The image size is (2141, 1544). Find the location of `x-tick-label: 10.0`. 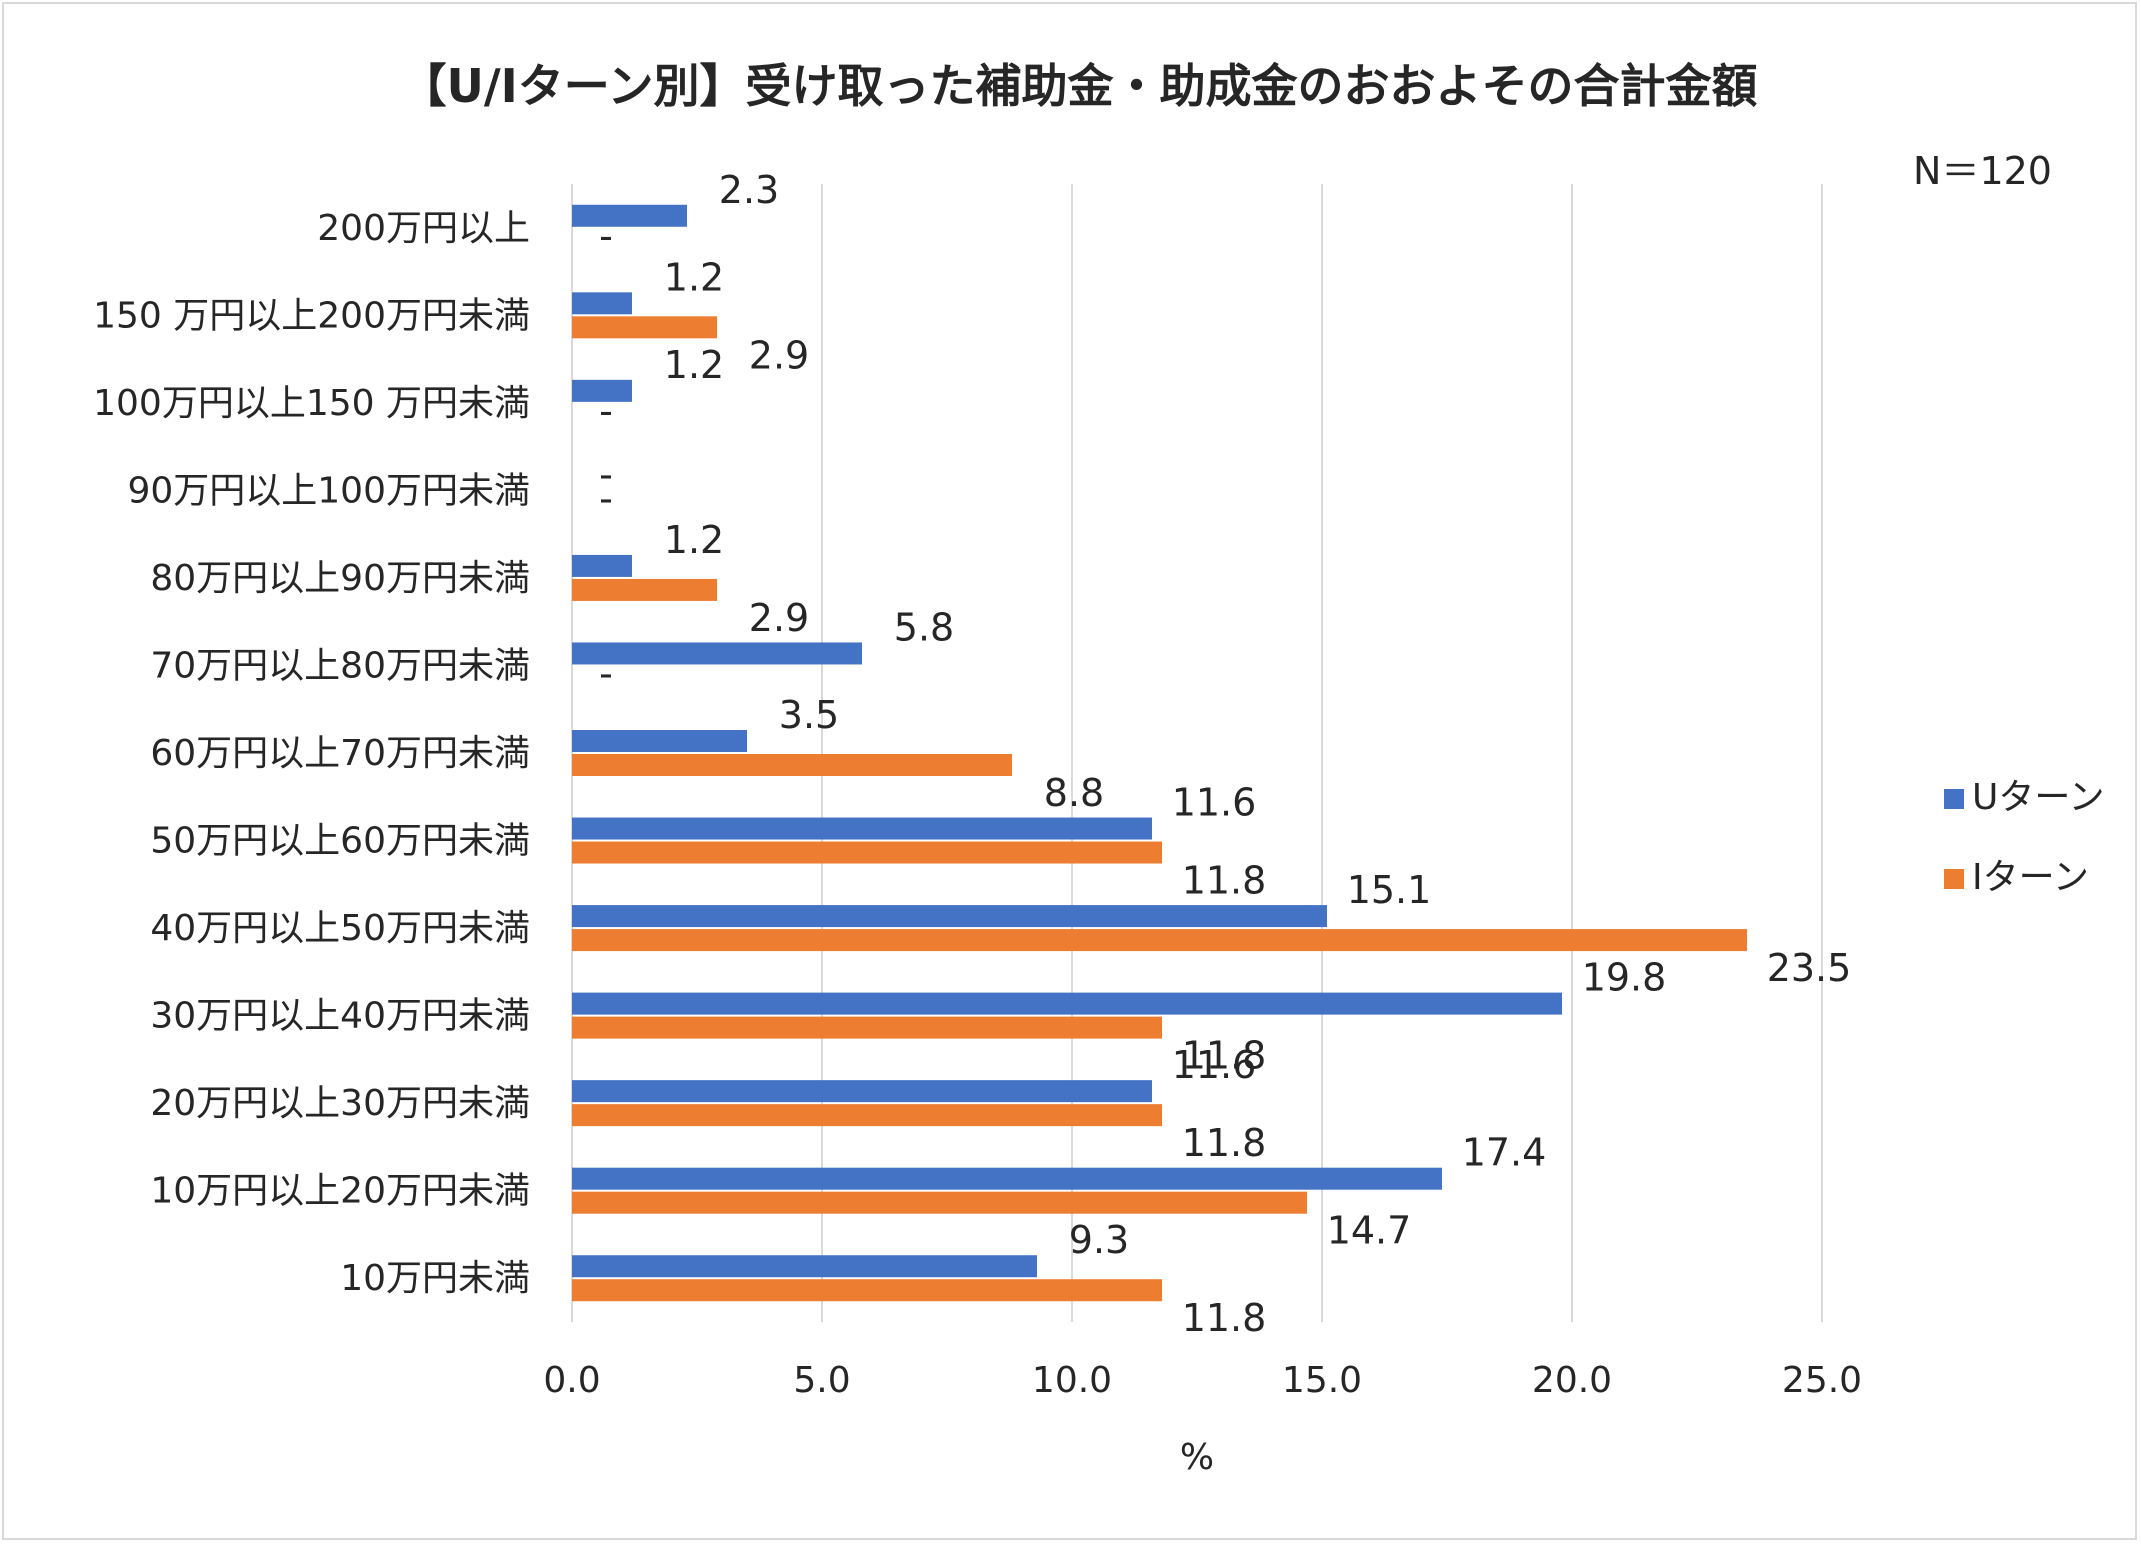

x-tick-label: 10.0 is located at coordinates (1072, 1380).